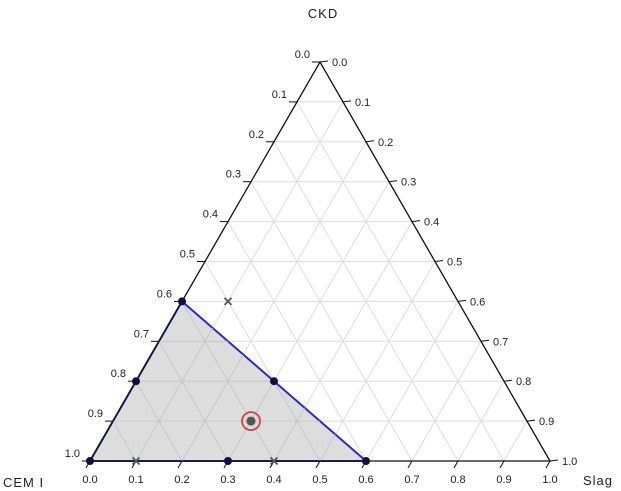  Describe the element at coordinates (362, 103) in the screenshot. I see `tick-label-right: 0.1` at that location.